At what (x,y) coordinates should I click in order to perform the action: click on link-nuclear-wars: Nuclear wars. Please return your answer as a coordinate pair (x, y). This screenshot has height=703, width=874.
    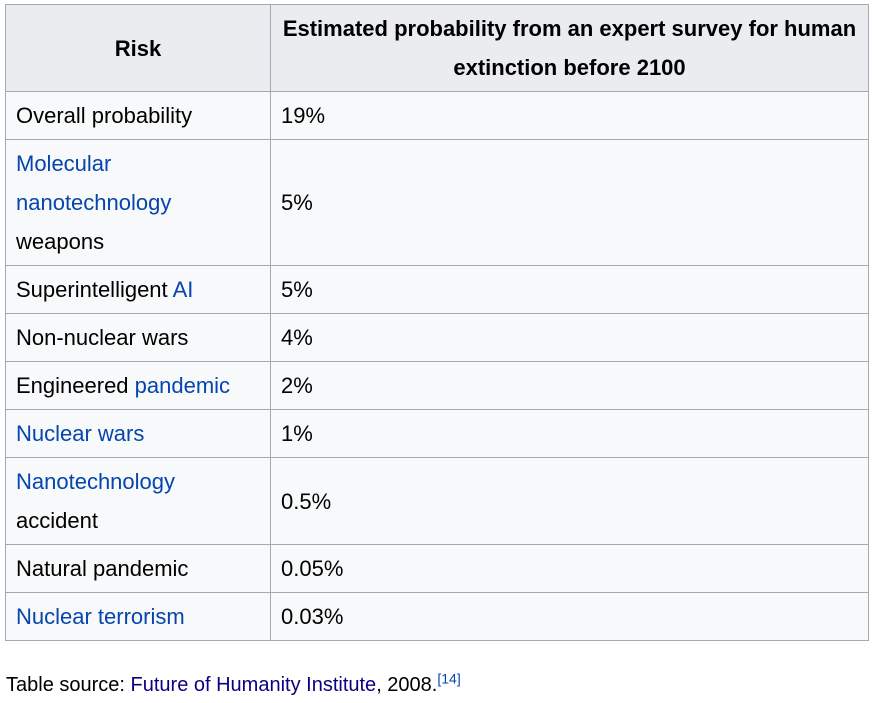
    Looking at the image, I should click on (80, 433).